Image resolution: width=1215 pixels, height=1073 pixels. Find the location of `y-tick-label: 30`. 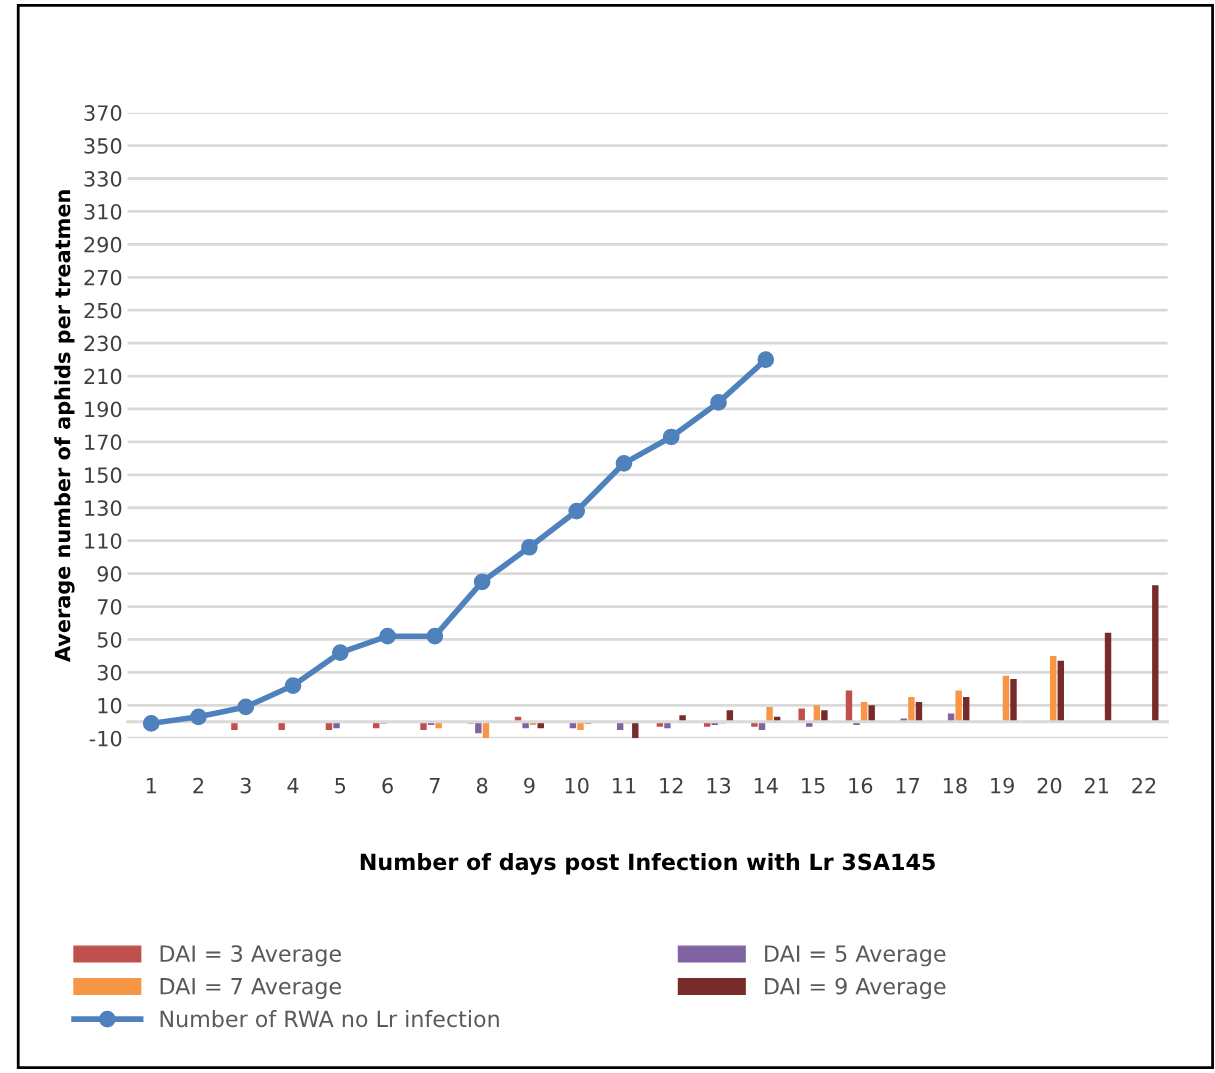

y-tick-label: 30 is located at coordinates (109, 672).